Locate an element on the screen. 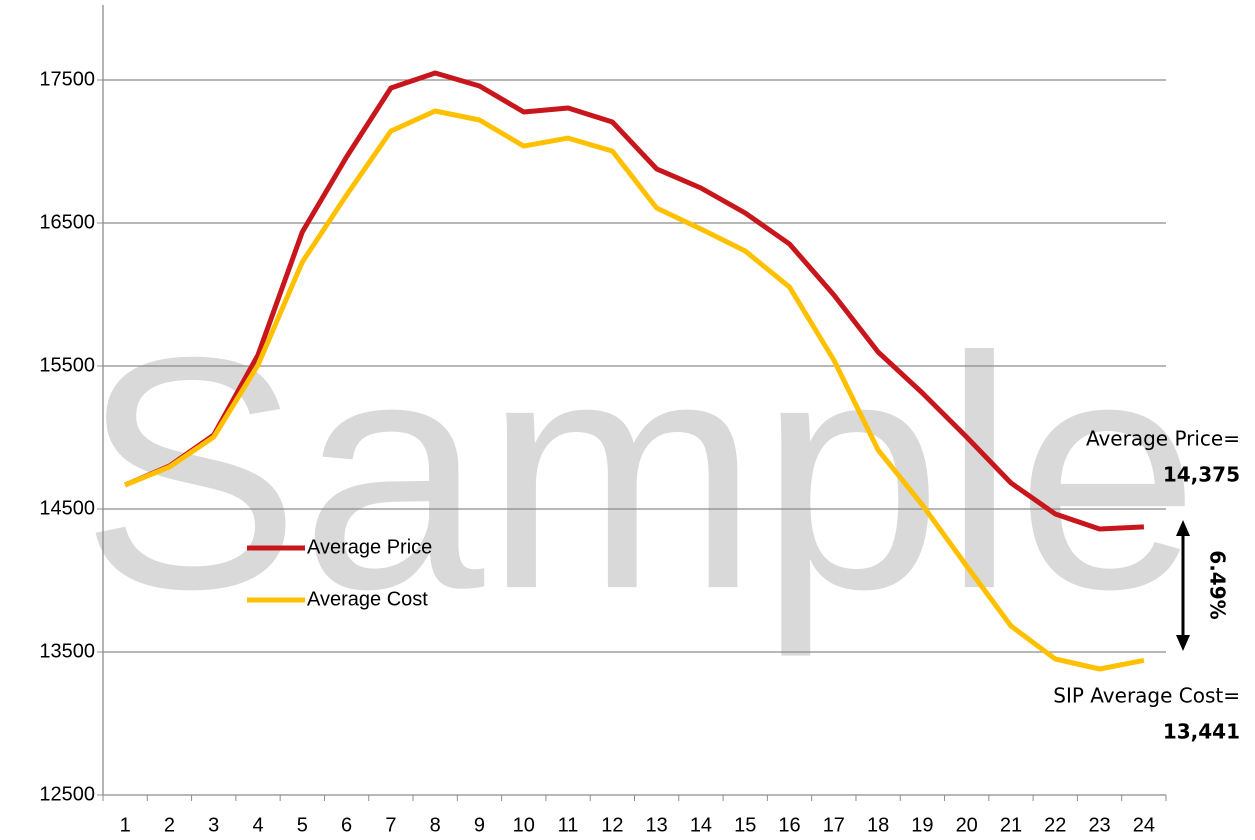  x-tick-label: 23 is located at coordinates (1099, 825).